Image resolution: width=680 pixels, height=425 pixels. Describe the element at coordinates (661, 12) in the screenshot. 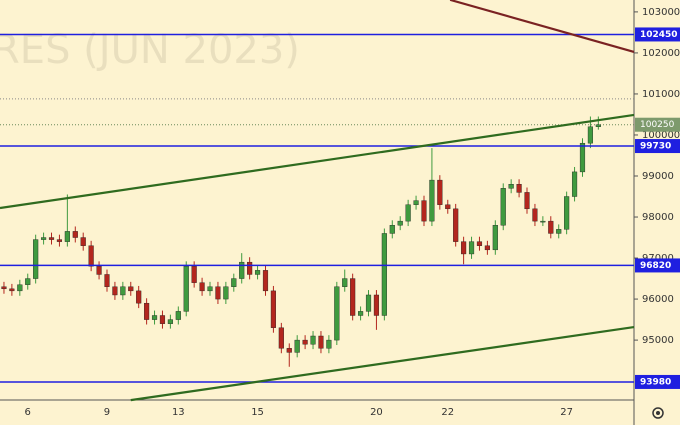

I see `y-tick-label: 103000` at that location.